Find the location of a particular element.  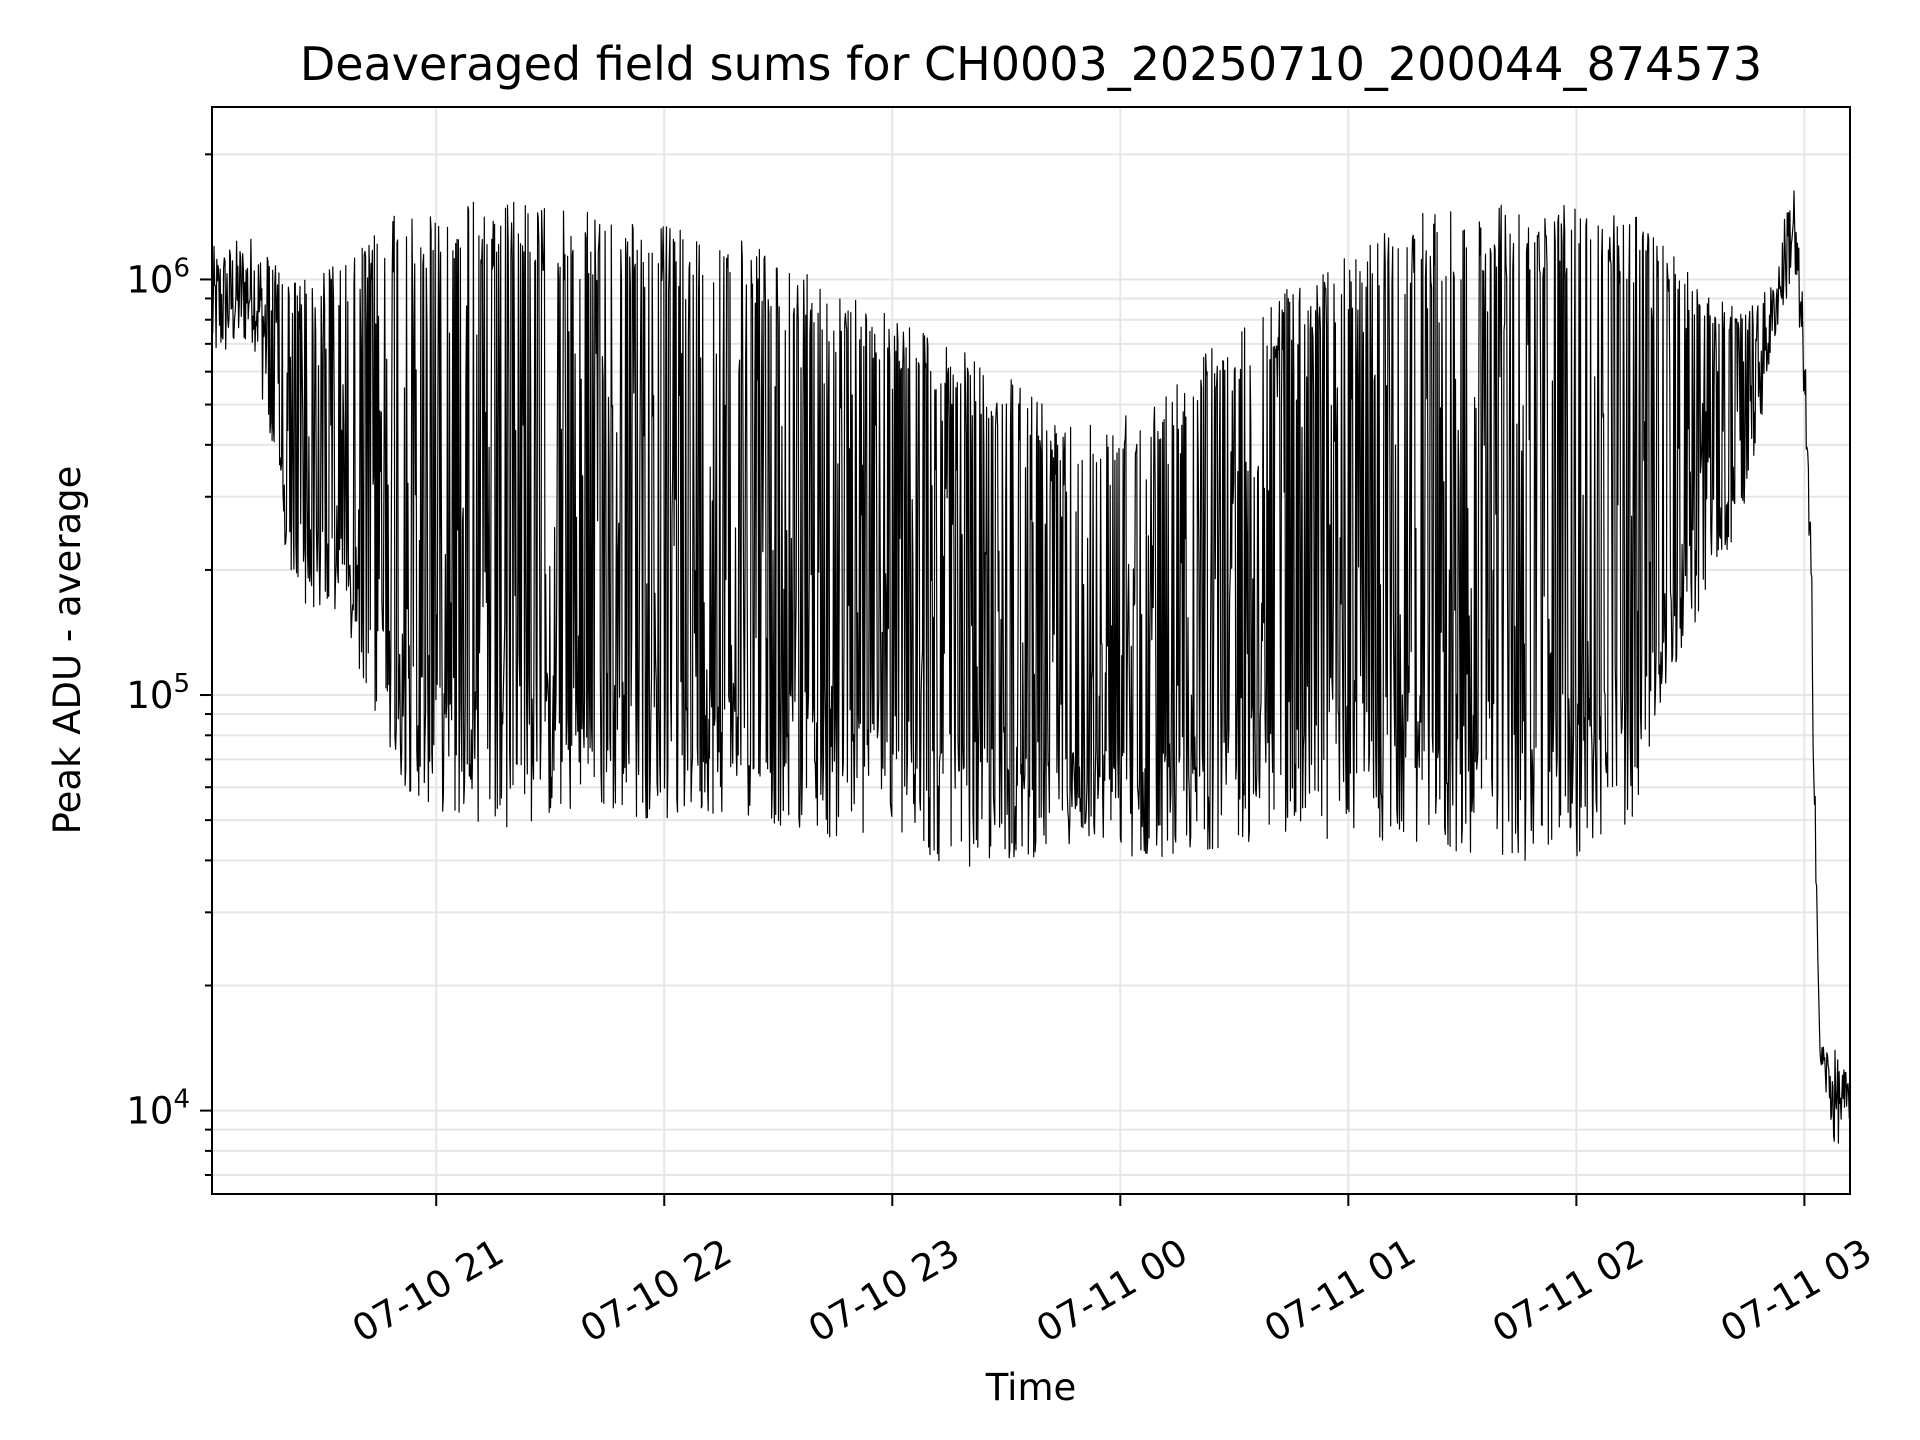

y-axis-label: Peak ADU - average is located at coordinates (67, 650).